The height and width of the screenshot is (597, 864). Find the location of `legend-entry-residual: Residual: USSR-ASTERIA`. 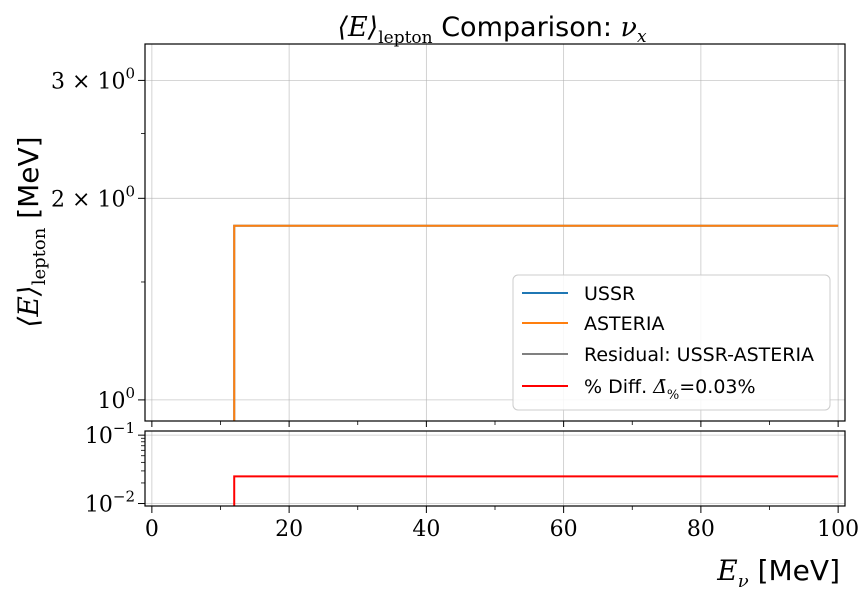

legend-entry-residual: Residual: USSR-ASTERIA is located at coordinates (668, 355).